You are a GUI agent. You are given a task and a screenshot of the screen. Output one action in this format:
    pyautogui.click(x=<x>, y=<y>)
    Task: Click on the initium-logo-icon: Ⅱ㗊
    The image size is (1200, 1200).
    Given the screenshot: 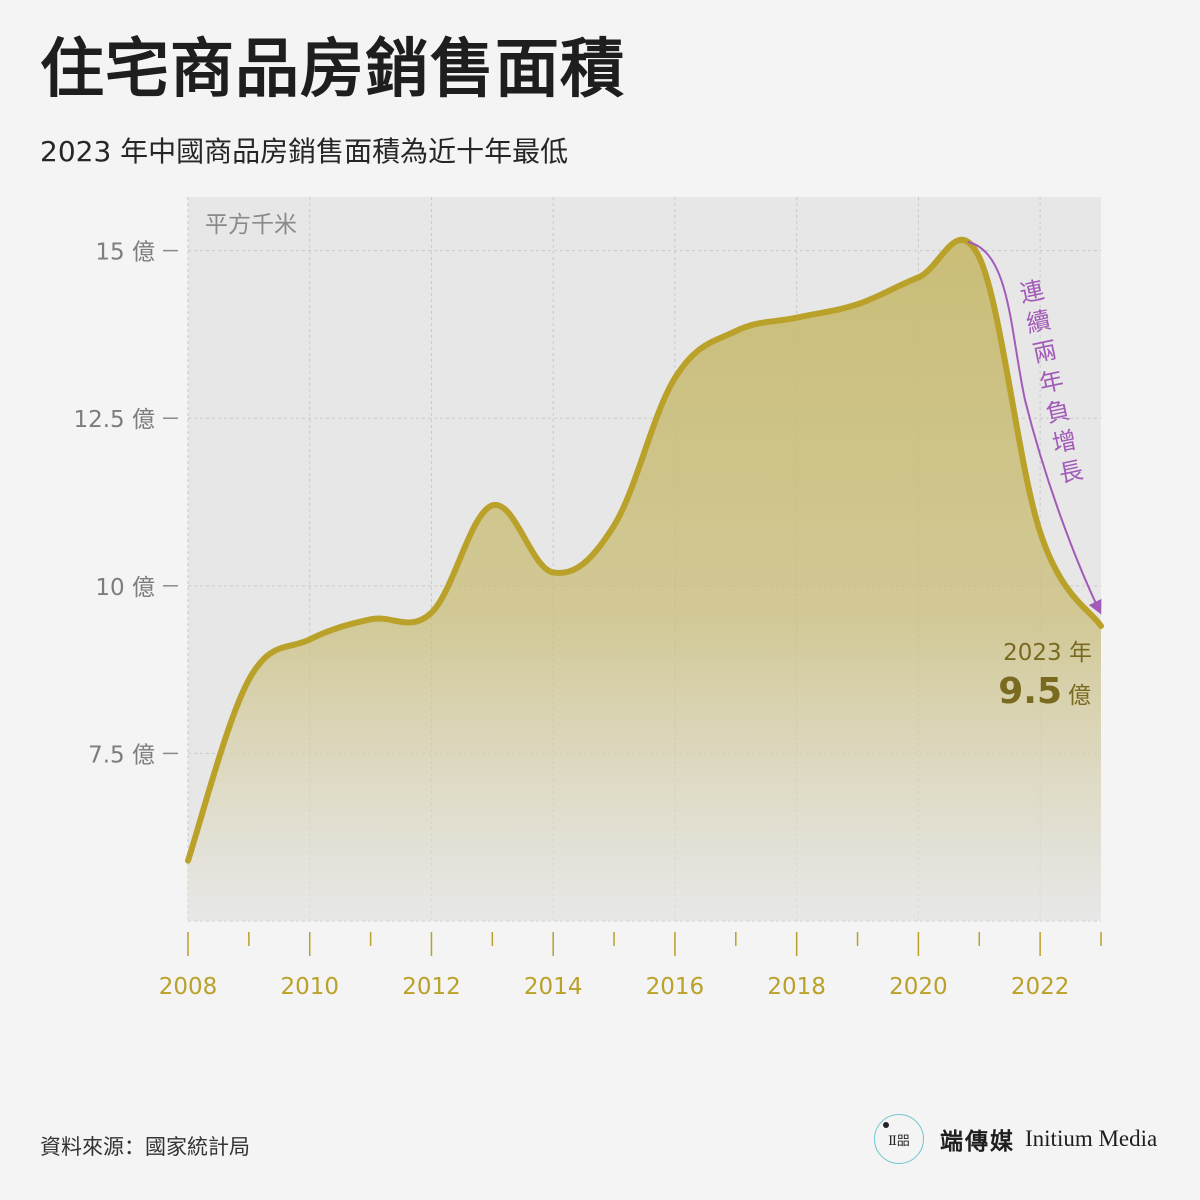 What is the action you would take?
    pyautogui.click(x=899, y=1139)
    